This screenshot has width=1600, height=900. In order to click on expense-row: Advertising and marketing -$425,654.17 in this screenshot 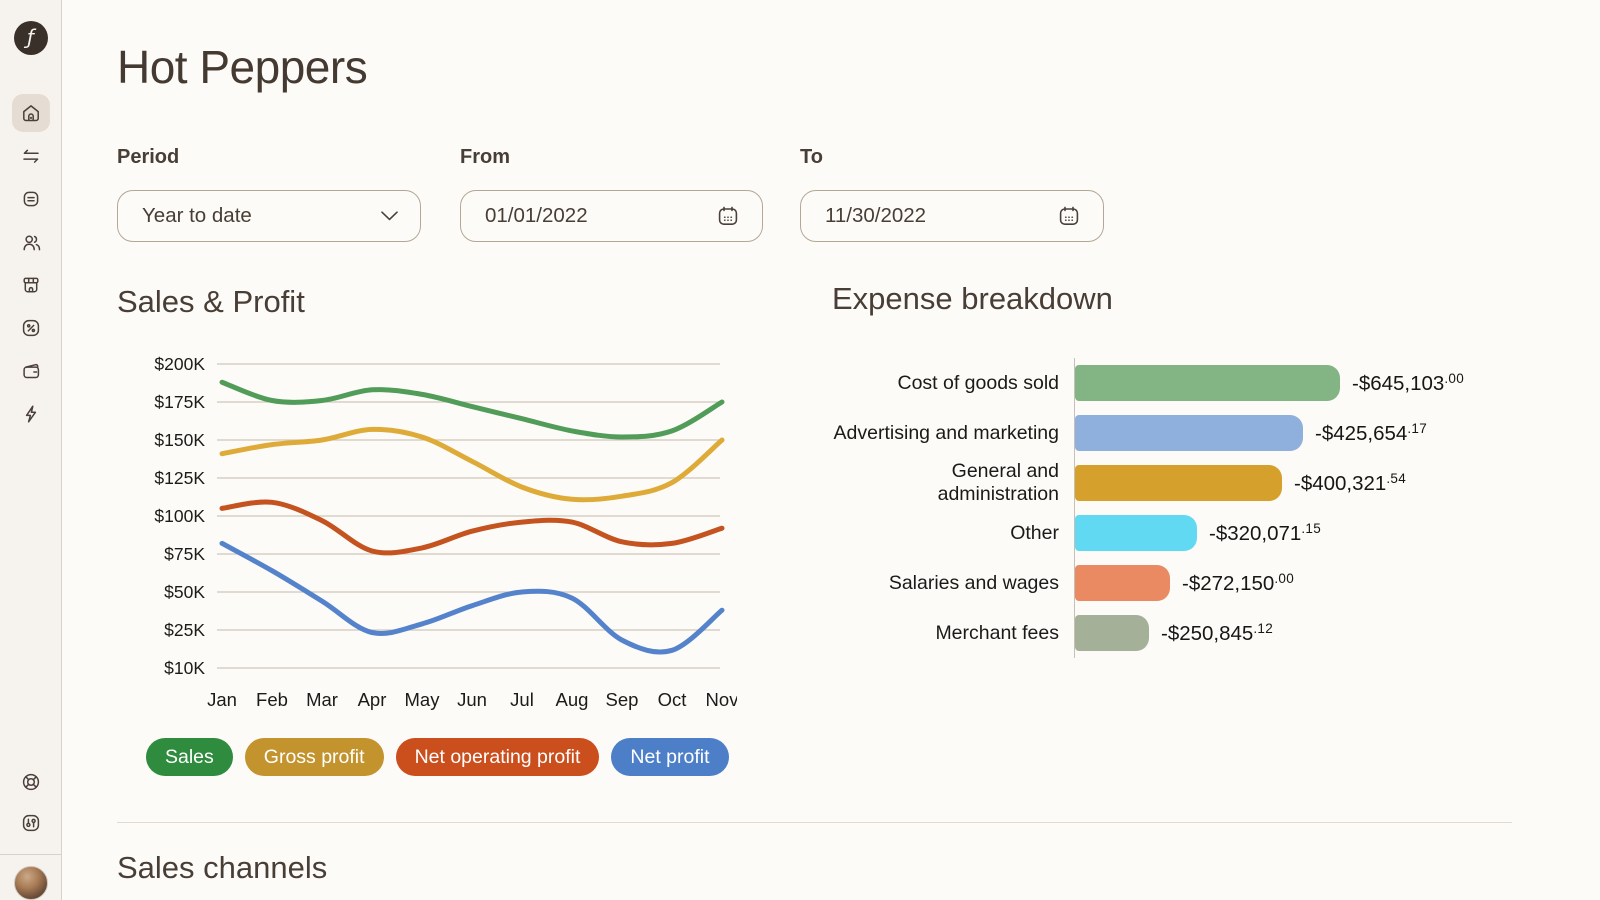, I will do `click(1182, 433)`.